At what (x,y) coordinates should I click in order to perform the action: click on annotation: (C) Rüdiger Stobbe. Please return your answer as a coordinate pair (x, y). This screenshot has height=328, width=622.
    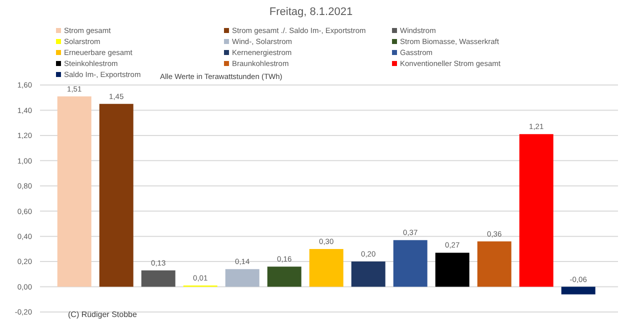
    Looking at the image, I should click on (102, 314).